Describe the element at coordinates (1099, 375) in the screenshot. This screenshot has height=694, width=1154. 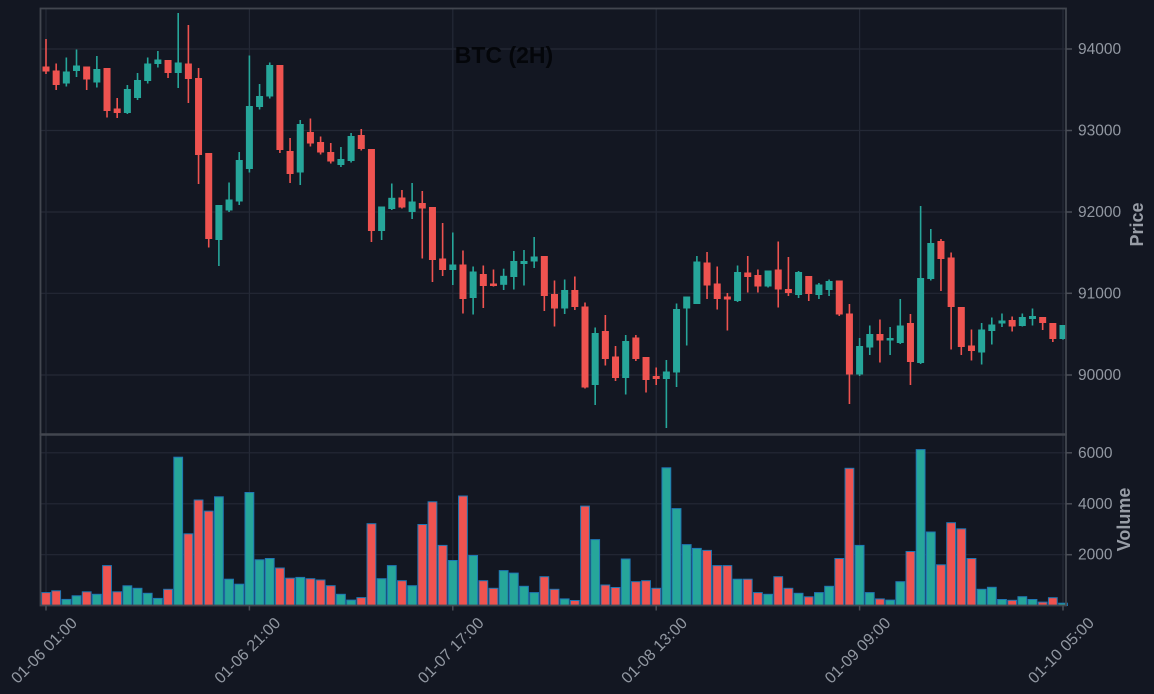
I see `svg-text: 90000` at that location.